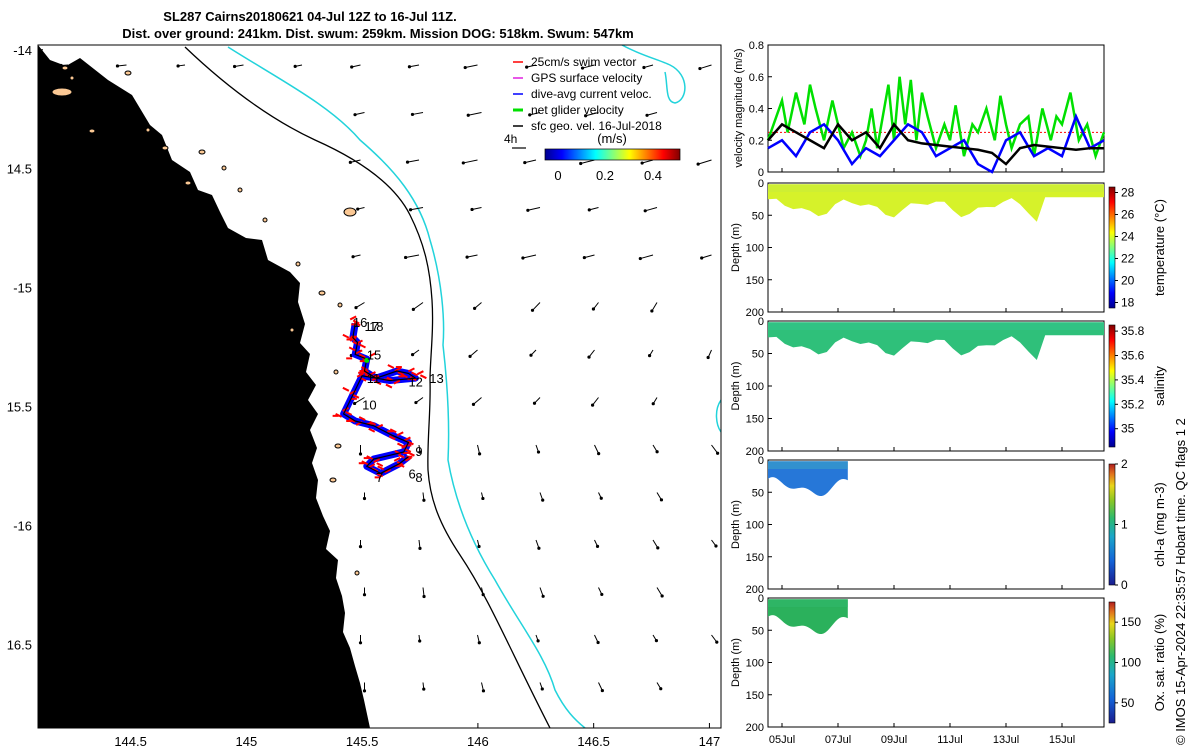 The width and height of the screenshot is (1200, 750). I want to click on map-y-tick-label: 14.5, so click(19, 169).